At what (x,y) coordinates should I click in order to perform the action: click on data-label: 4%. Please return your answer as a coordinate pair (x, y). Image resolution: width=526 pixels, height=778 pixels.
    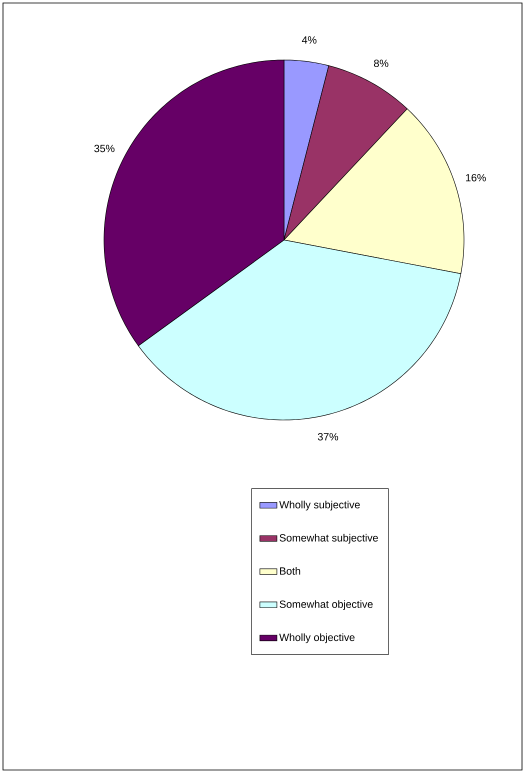
    Looking at the image, I should click on (309, 40).